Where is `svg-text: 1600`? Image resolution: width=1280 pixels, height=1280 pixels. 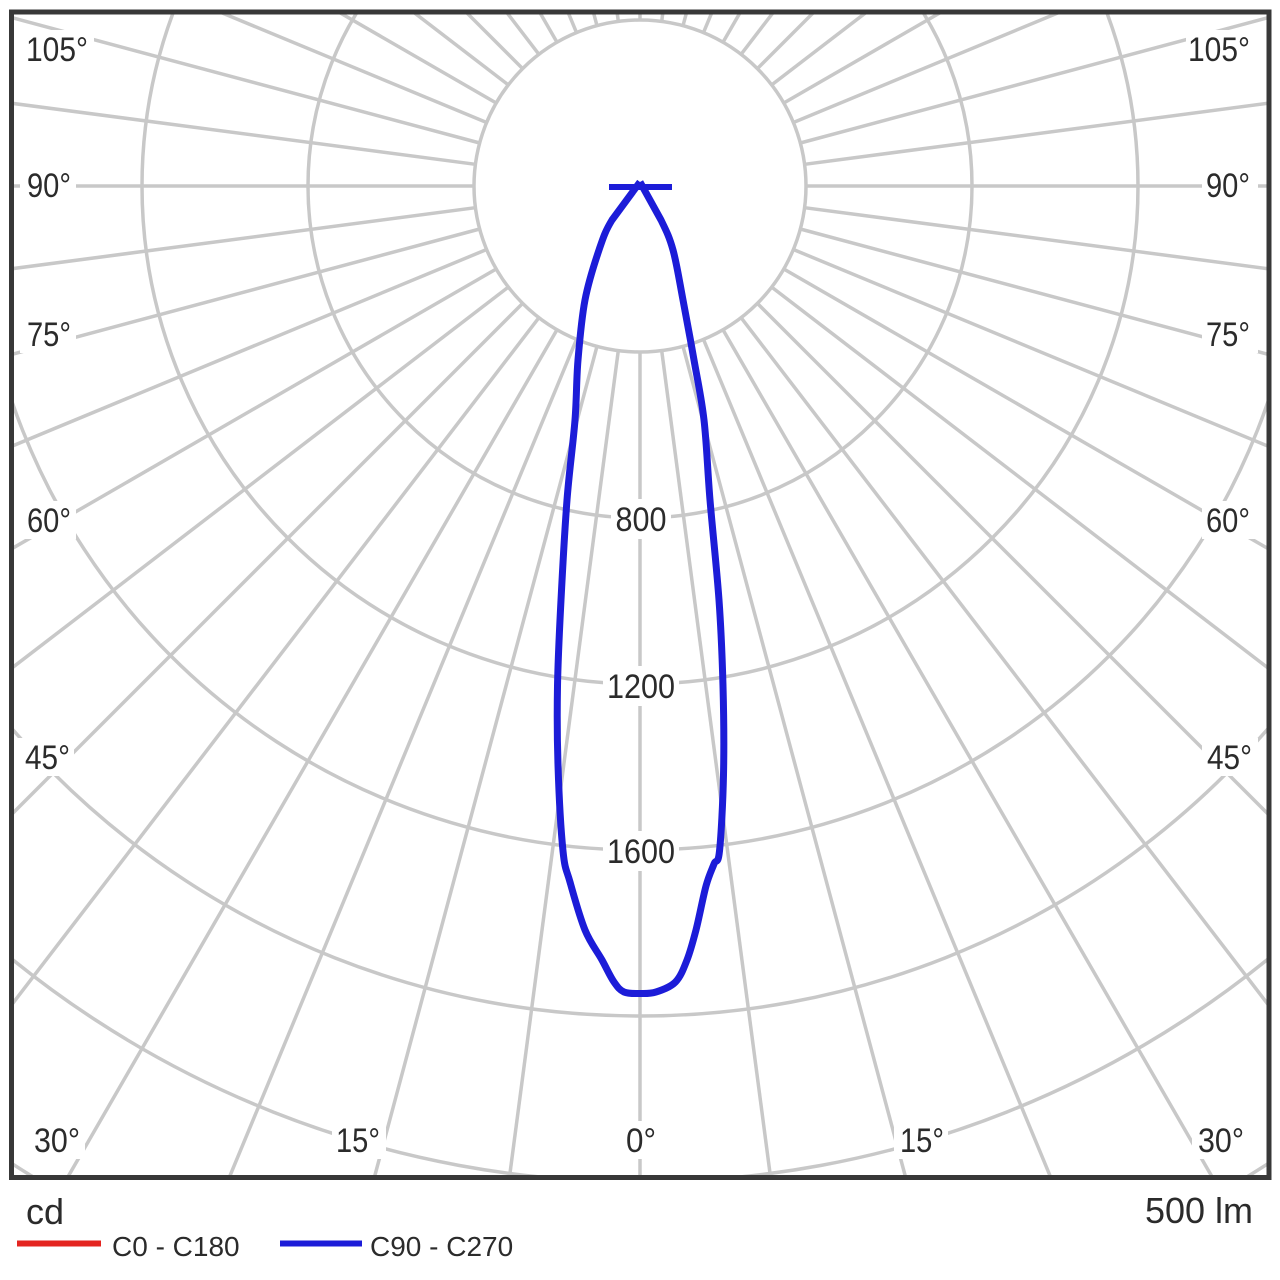
svg-text: 1600 is located at coordinates (641, 852).